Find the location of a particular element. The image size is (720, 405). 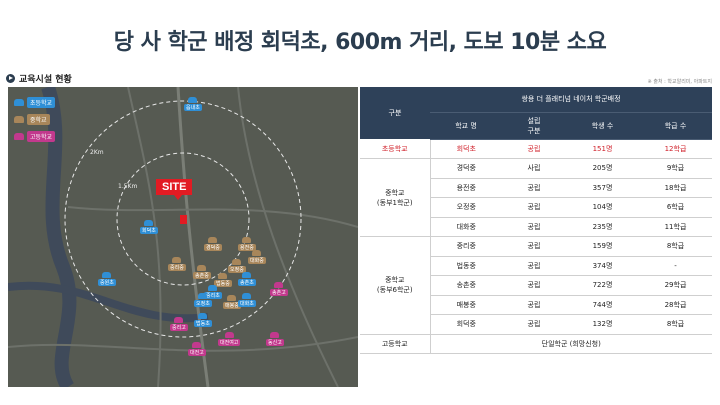

table-cell: 722명 is located at coordinates (602, 285).